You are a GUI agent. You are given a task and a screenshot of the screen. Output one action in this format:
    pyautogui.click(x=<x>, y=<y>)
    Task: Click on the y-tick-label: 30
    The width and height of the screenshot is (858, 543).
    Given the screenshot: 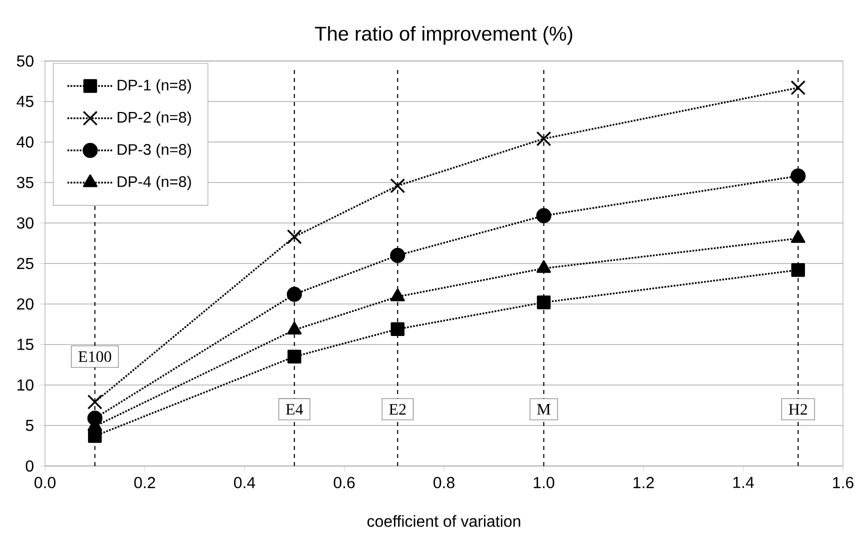 What is the action you would take?
    pyautogui.click(x=25, y=223)
    